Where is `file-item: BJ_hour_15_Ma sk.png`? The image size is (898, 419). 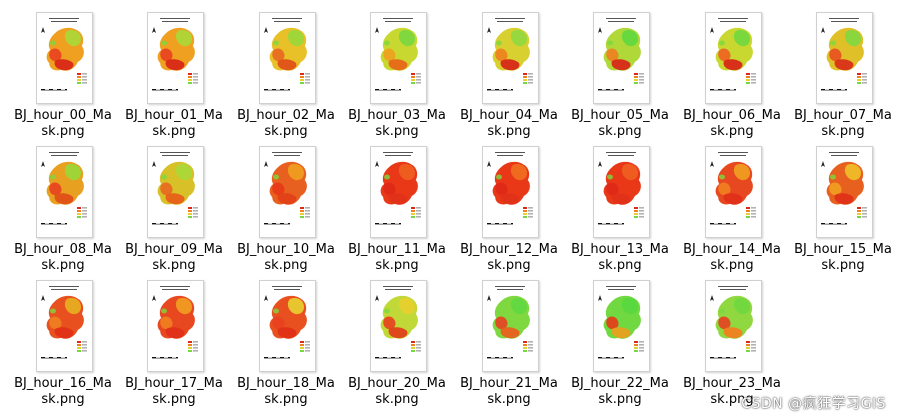
file-item: BJ_hour_15_Ma sk.png is located at coordinates (843, 212).